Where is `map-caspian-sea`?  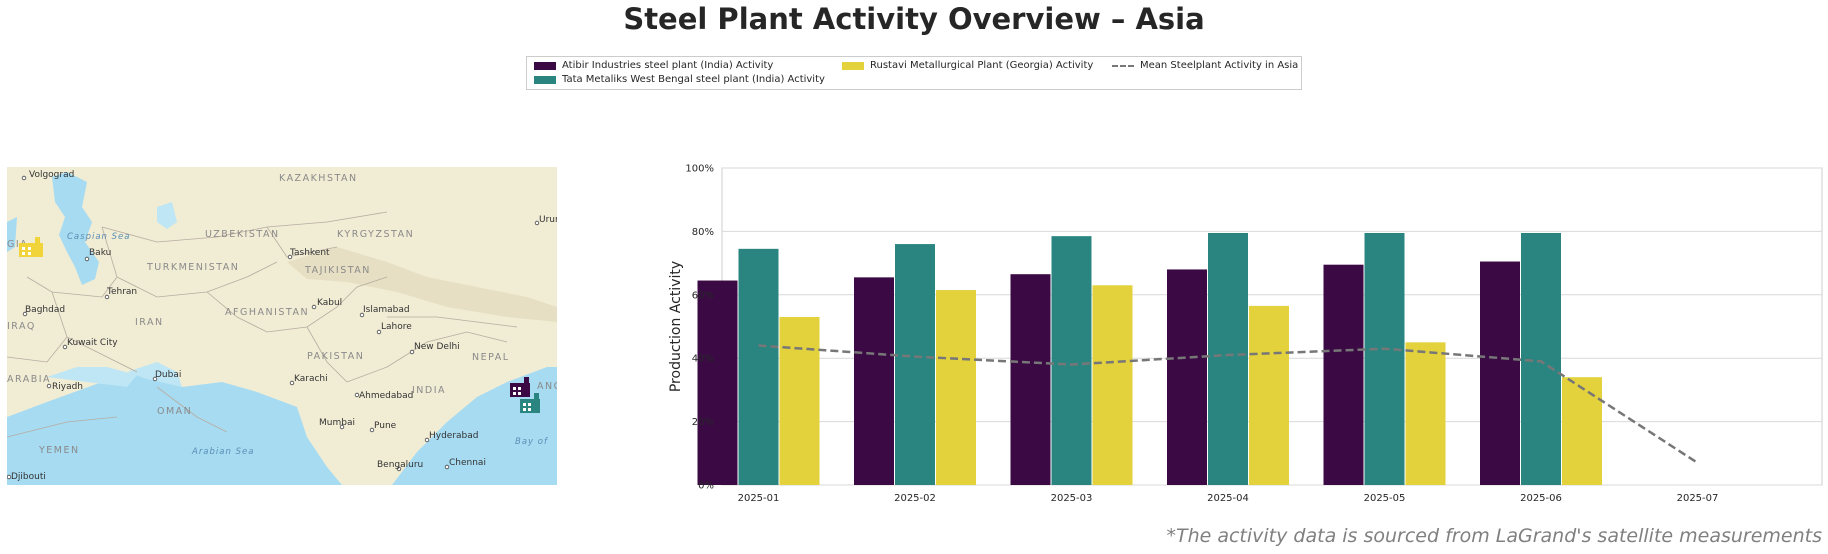 map-caspian-sea is located at coordinates (75, 228).